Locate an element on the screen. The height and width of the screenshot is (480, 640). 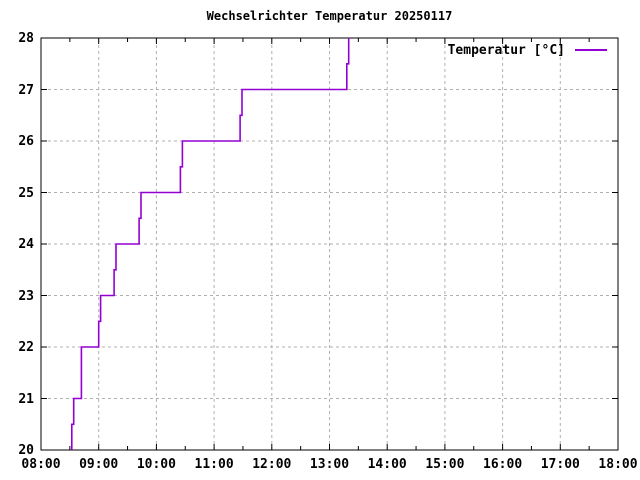
y-tick-label: 27 is located at coordinates (26, 90).